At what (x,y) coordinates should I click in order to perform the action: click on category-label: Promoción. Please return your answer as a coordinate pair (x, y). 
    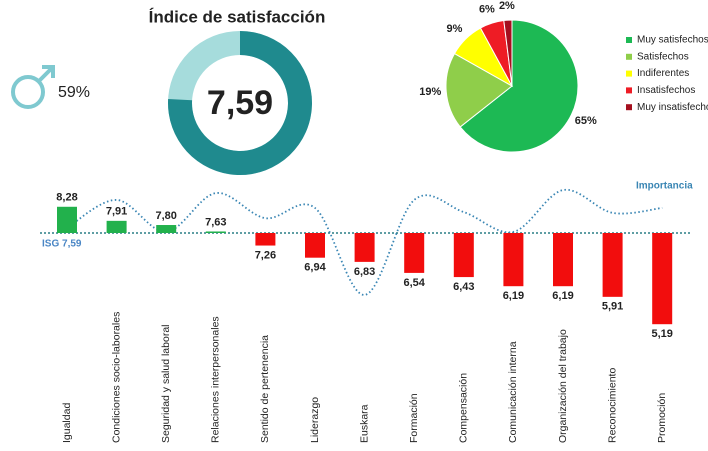
    Looking at the image, I should click on (662, 418).